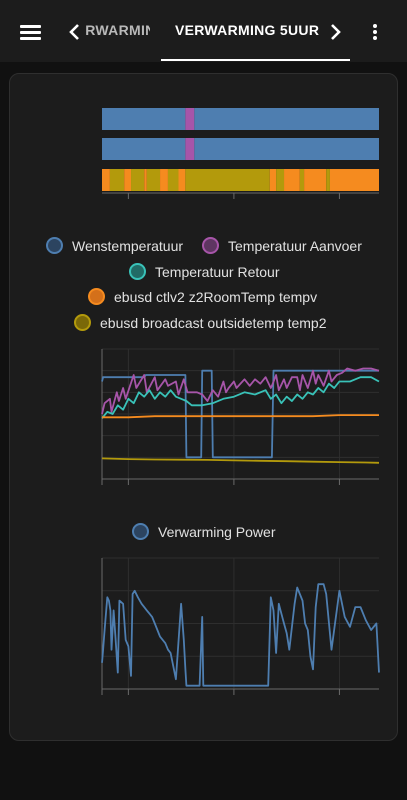 The image size is (407, 800). Describe the element at coordinates (31, 32) in the screenshot. I see `hamburger-menu-icon` at that location.